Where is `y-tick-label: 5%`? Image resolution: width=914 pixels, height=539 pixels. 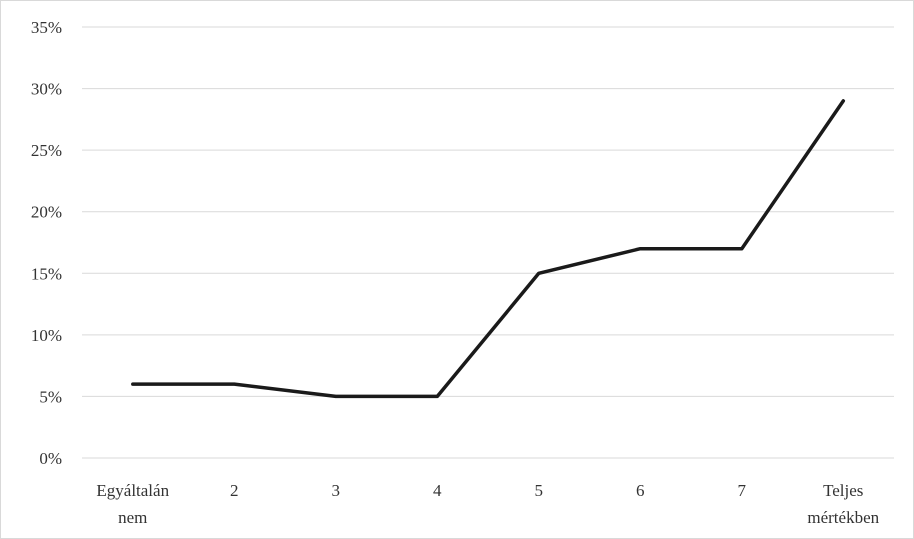
y-tick-label: 5% is located at coordinates (50, 396).